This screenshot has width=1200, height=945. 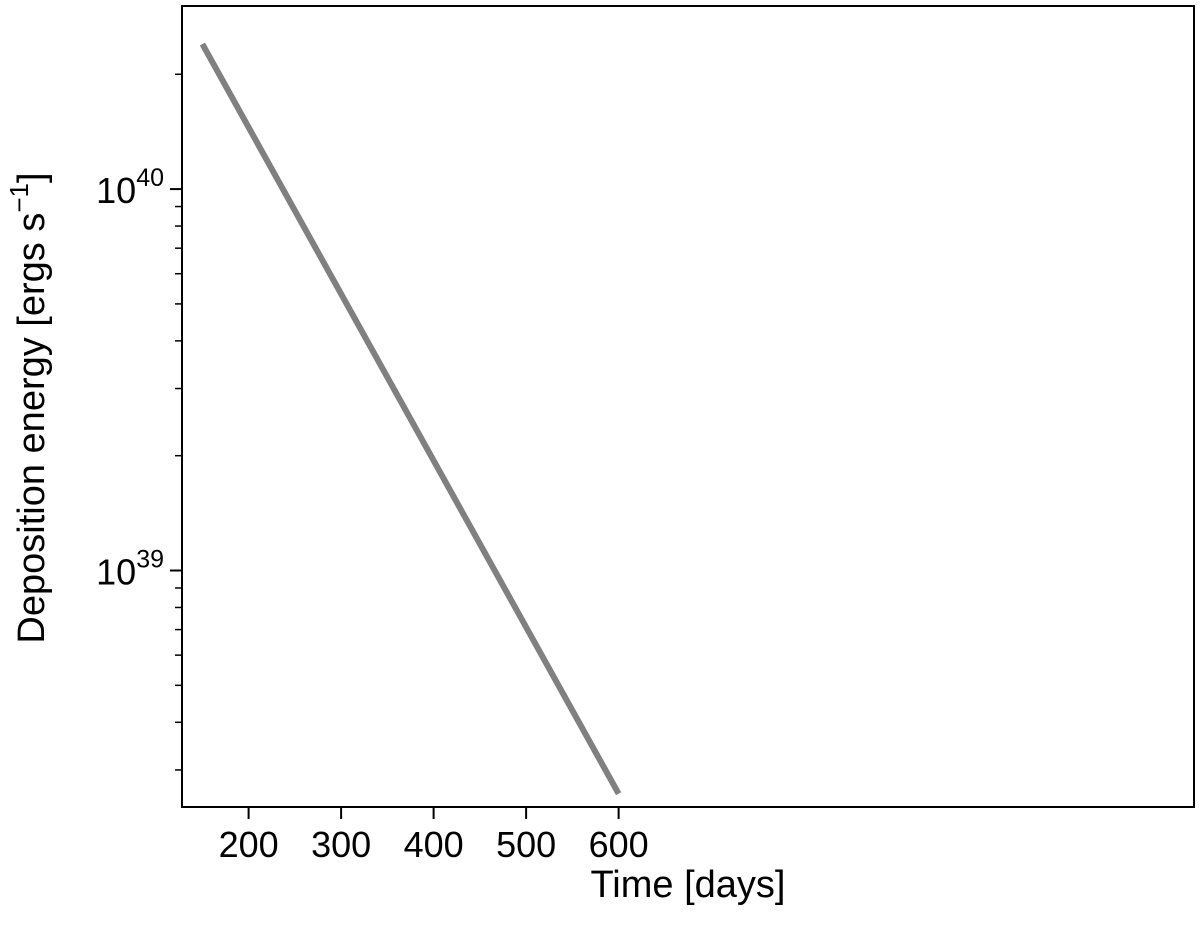 I want to click on x-tick-label: 400, so click(x=434, y=844).